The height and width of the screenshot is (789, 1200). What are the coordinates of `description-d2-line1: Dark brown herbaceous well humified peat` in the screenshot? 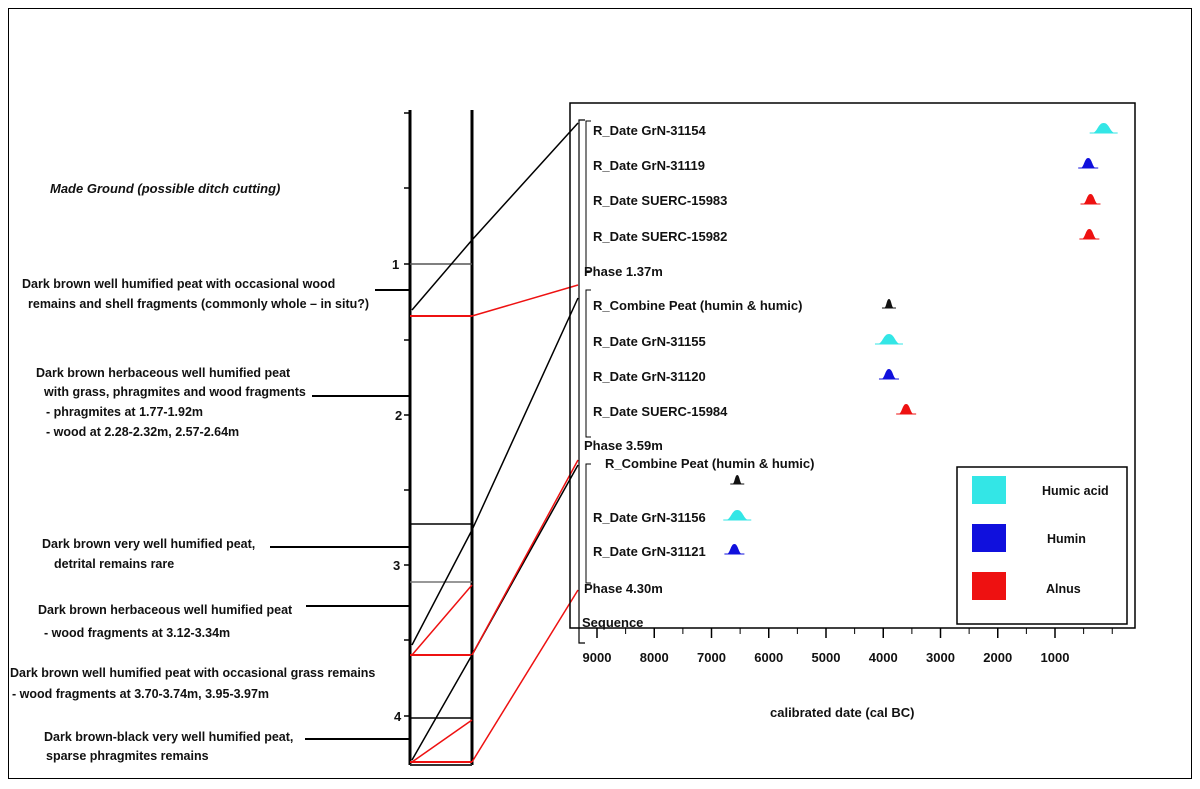 It's located at (163, 373).